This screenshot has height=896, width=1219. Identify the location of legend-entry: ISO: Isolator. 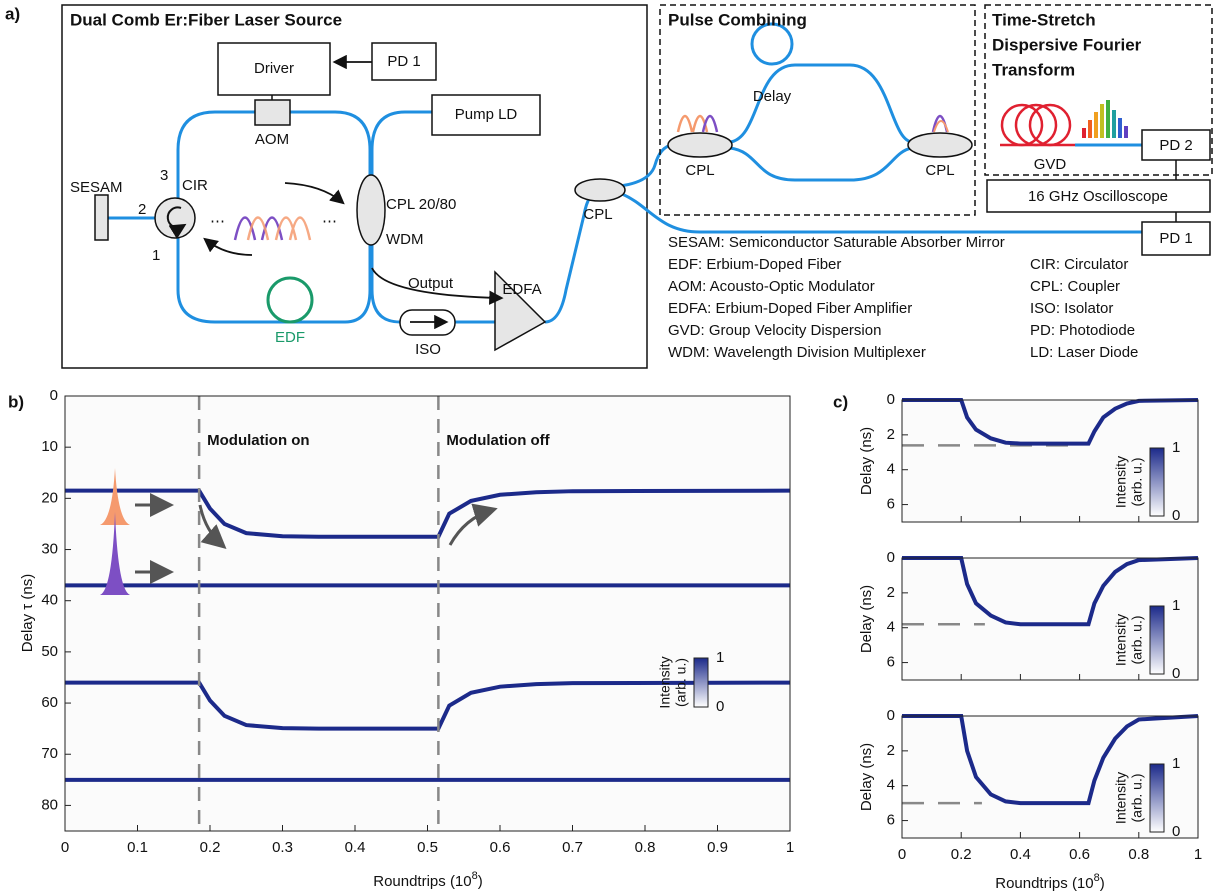
(1071, 308).